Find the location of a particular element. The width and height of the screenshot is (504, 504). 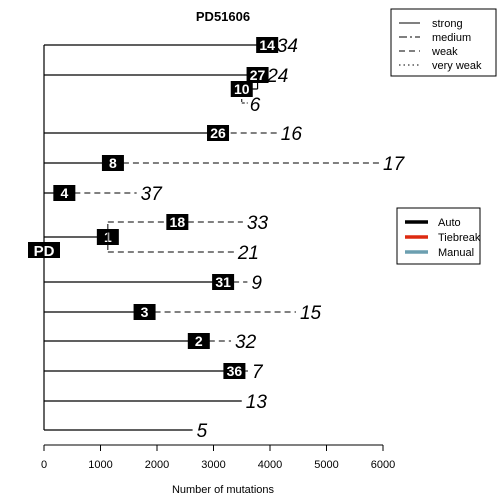

x-tick-label: 6000 is located at coordinates (383, 465).